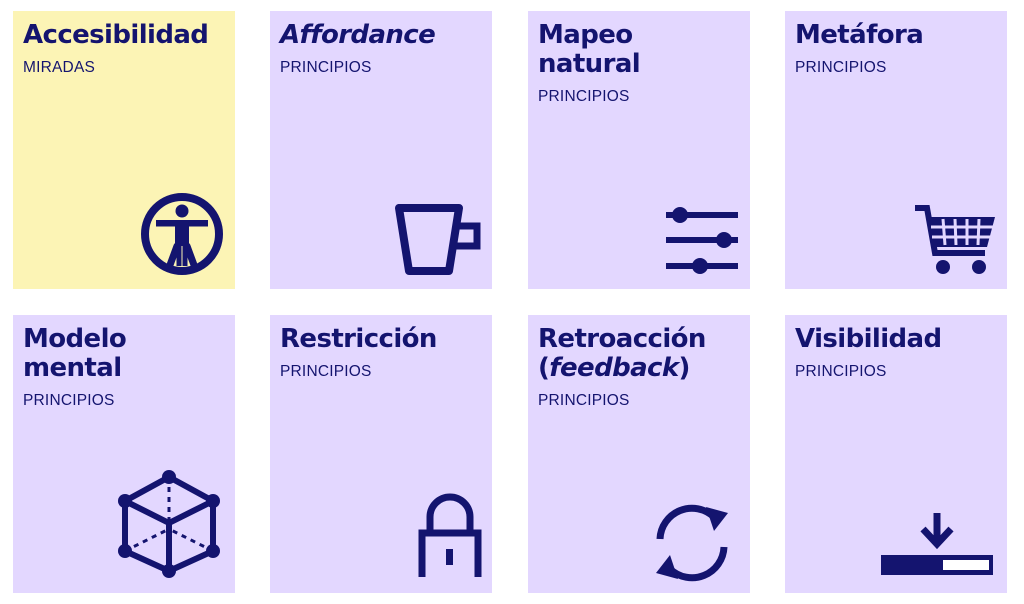  Describe the element at coordinates (937, 544) in the screenshot. I see `download-progress-icon` at that location.